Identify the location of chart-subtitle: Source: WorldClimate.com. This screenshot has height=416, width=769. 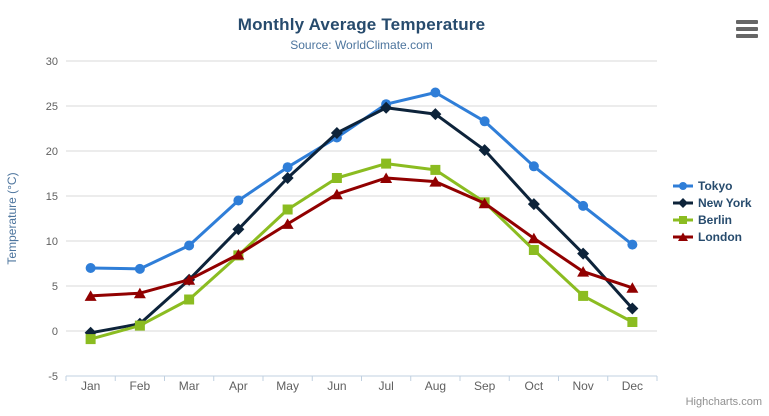
(361, 45).